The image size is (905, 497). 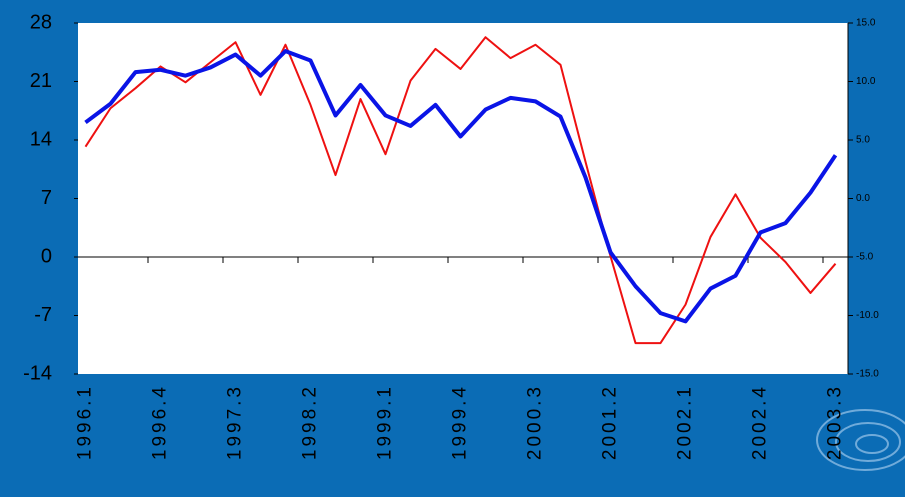 What do you see at coordinates (43, 315) in the screenshot?
I see `y-tick-label: -7` at bounding box center [43, 315].